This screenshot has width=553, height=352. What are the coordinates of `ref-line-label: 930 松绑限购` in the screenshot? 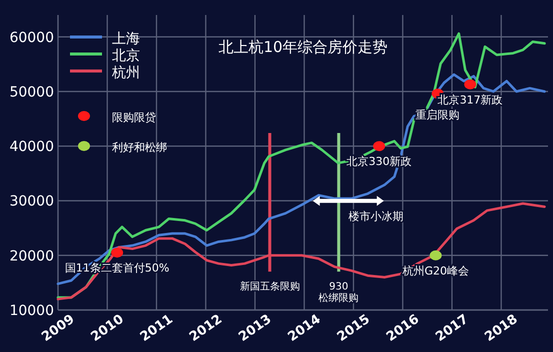 It's located at (338, 292).